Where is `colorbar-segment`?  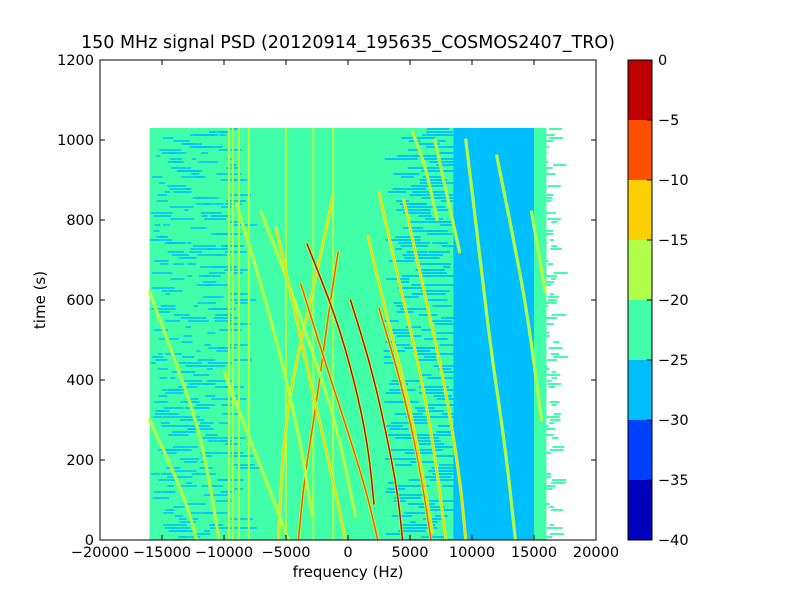
colorbar-segment is located at coordinates (640, 330).